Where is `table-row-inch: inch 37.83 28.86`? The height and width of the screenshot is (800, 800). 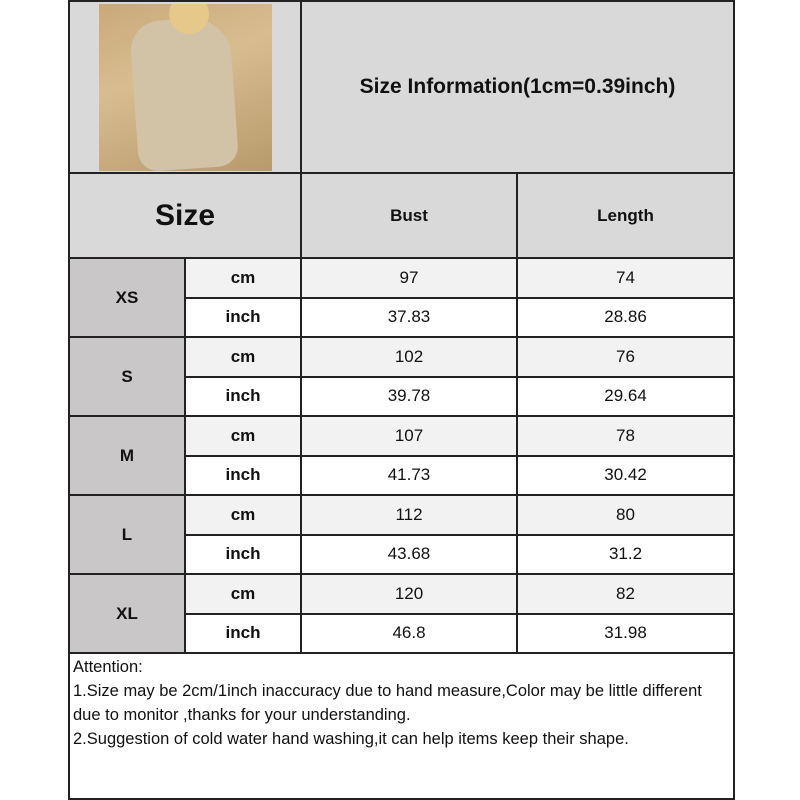
table-row-inch: inch 37.83 28.86 is located at coordinates (402, 317).